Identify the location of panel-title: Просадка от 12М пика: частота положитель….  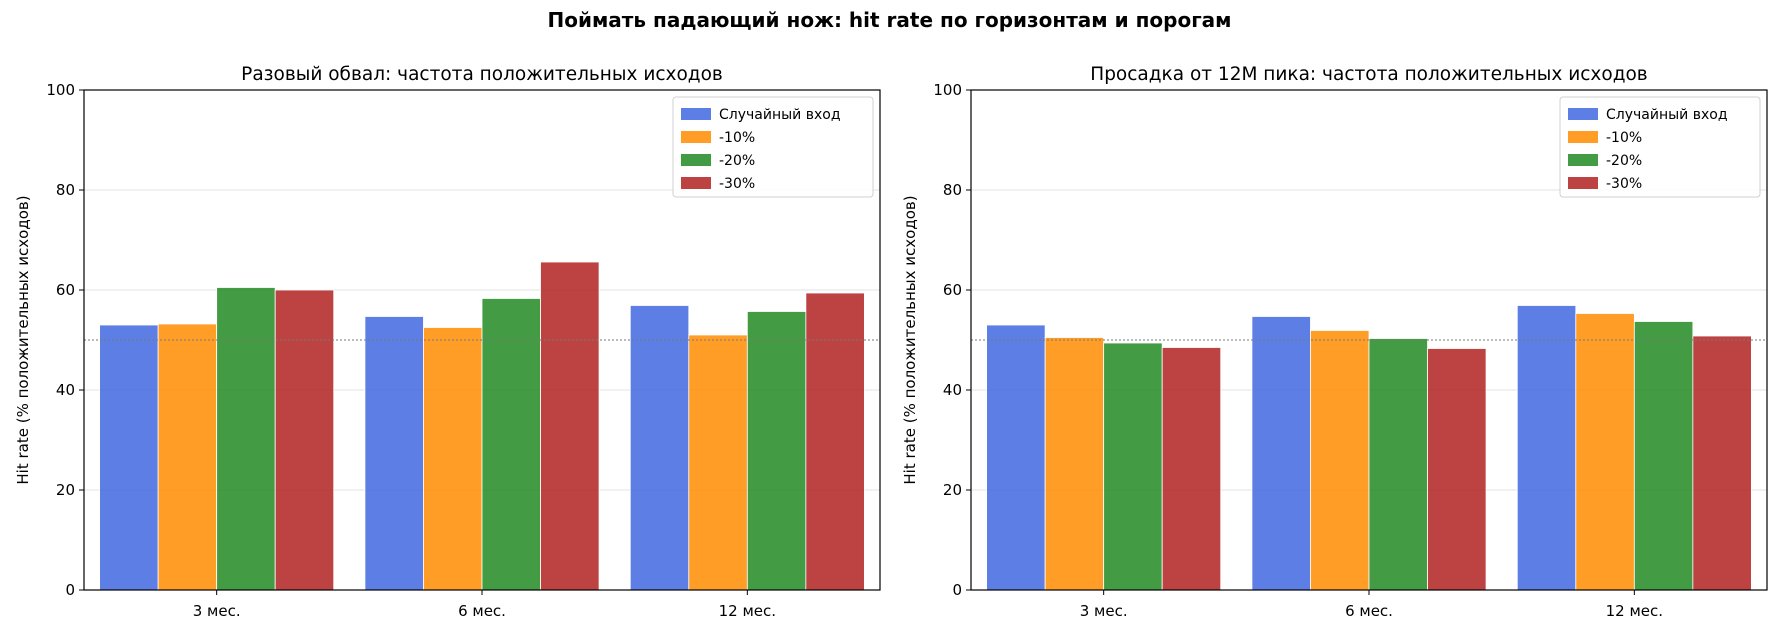
(1368, 74).